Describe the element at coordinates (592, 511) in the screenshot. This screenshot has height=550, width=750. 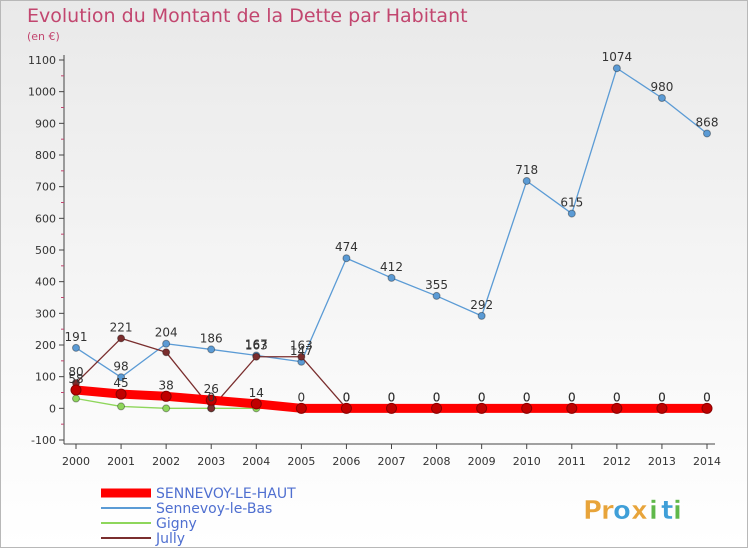
I see `logo-letter: P` at that location.